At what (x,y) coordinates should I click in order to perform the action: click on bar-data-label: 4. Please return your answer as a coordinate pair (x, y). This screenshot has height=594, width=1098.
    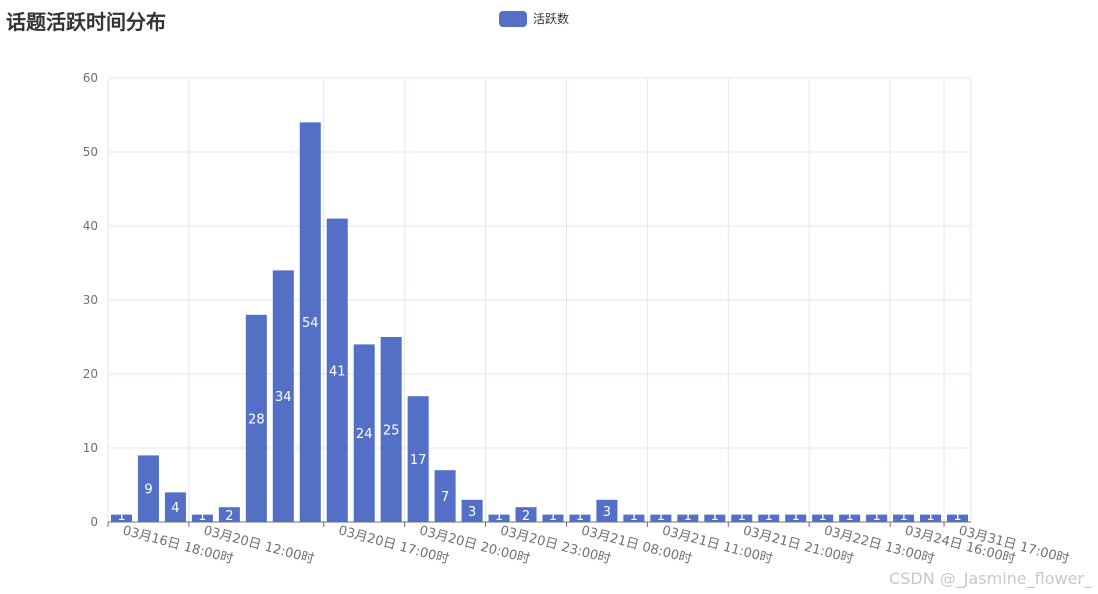
    Looking at the image, I should click on (175, 508).